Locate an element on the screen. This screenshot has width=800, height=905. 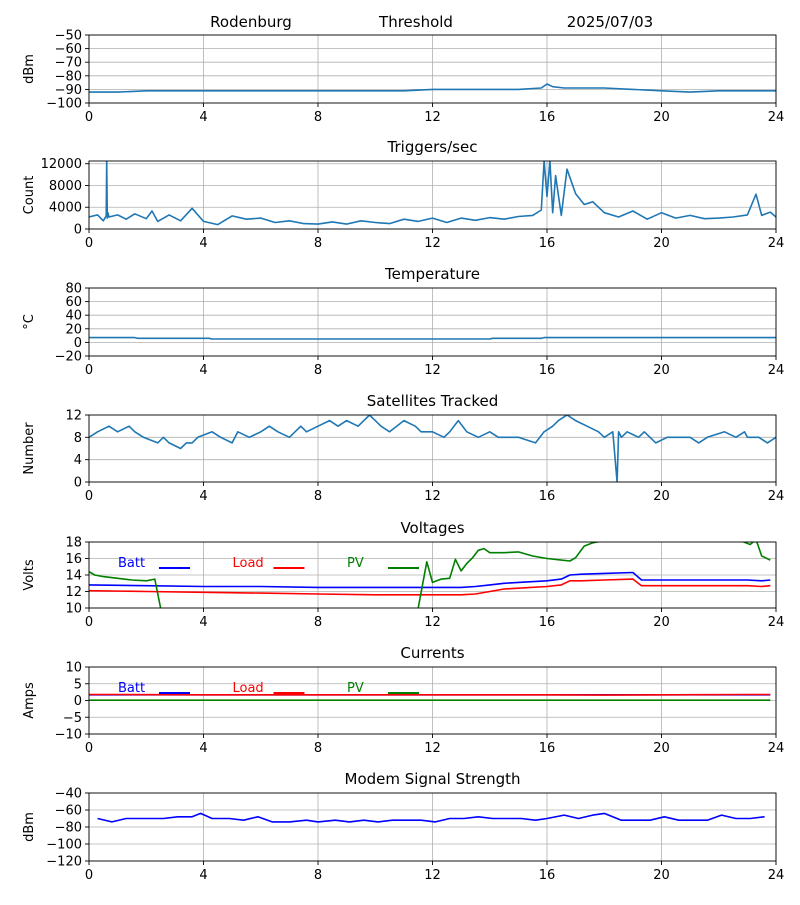
y-tick-label: 10 is located at coordinates (73, 668).